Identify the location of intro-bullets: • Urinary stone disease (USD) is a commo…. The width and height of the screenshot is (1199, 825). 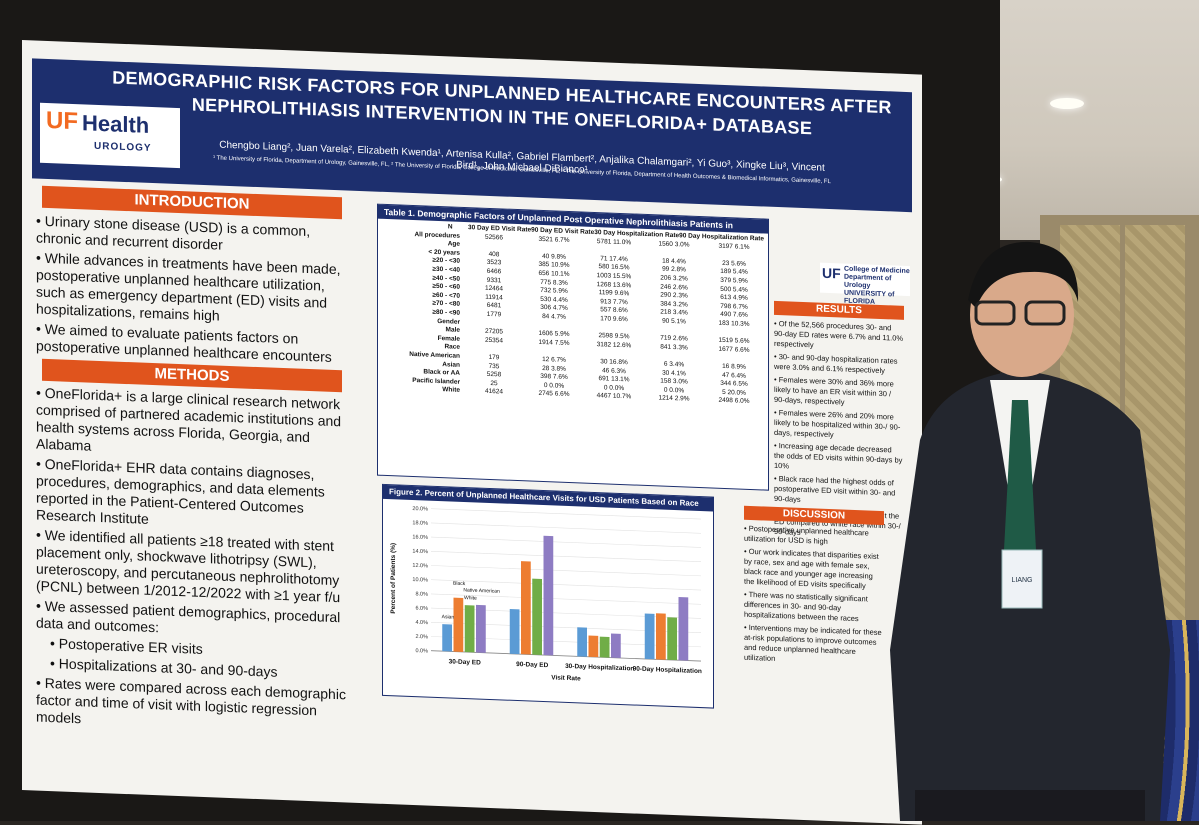
(196, 291).